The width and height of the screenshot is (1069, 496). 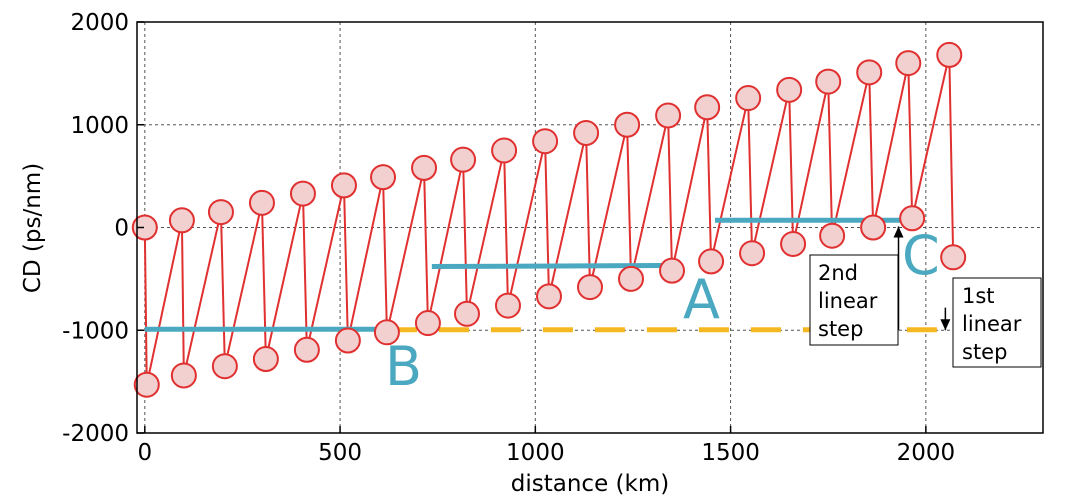 What do you see at coordinates (340, 453) in the screenshot?
I see `x-tick-label: 500` at bounding box center [340, 453].